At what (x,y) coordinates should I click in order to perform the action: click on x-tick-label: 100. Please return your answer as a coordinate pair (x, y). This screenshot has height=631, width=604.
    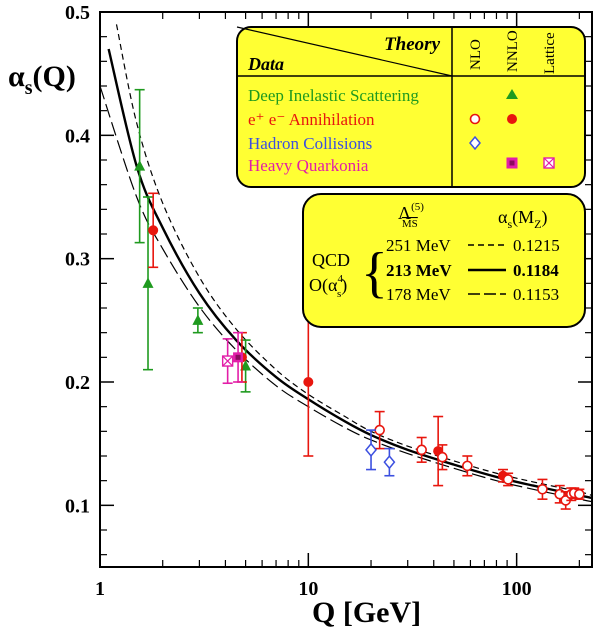
    Looking at the image, I should click on (517, 589).